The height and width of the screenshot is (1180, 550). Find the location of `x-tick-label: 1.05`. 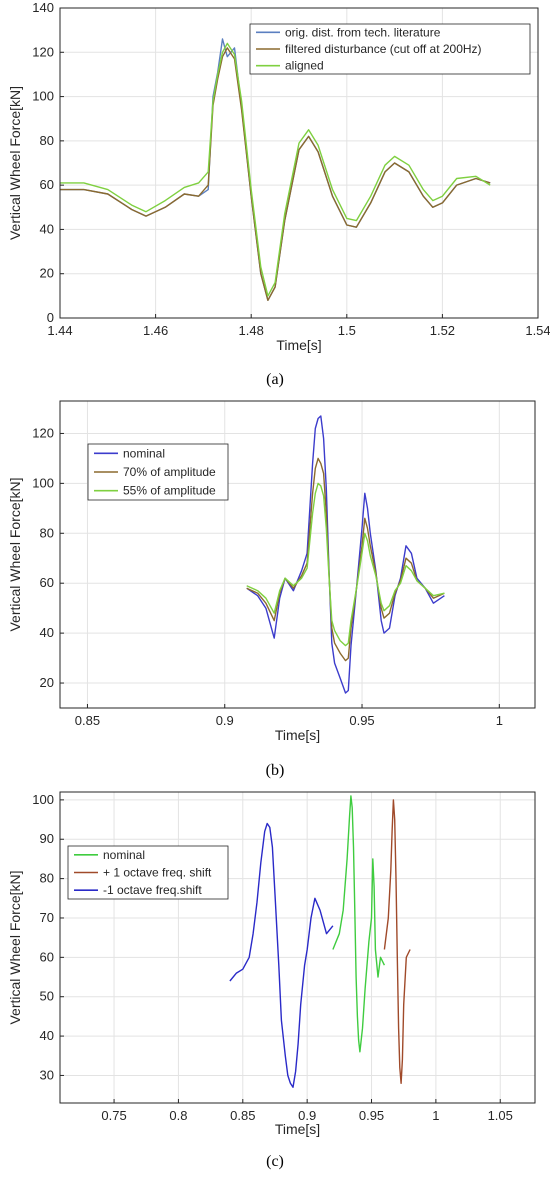

x-tick-label: 1.05 is located at coordinates (500, 1115).